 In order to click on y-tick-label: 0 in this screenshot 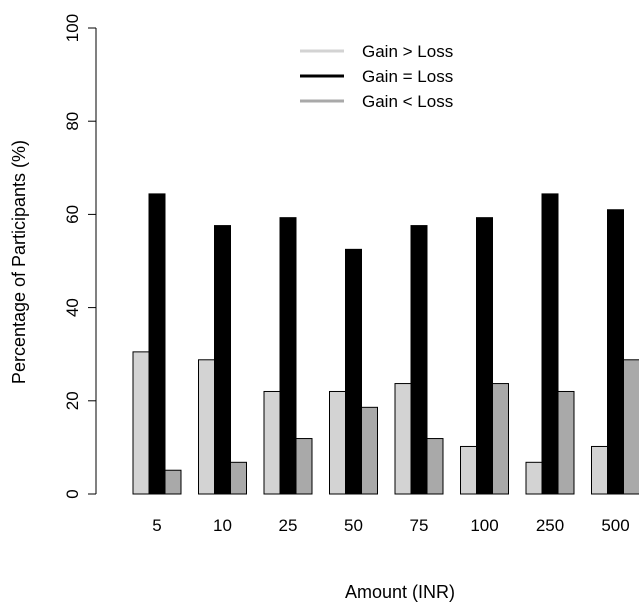, I will do `click(72, 493)`.